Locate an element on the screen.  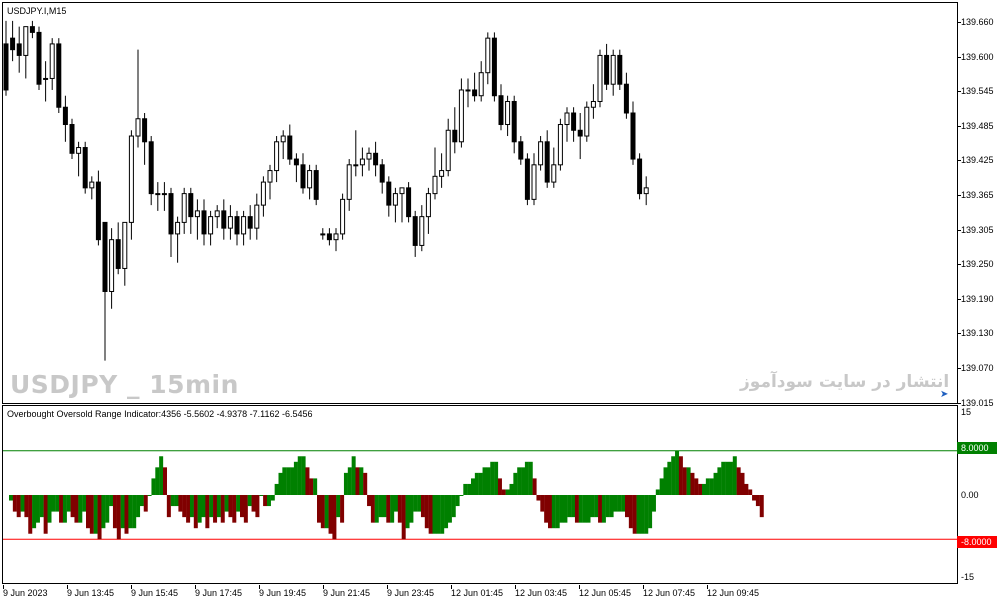
time-tick-label: 12 Jun 07:45 is located at coordinates (669, 593).